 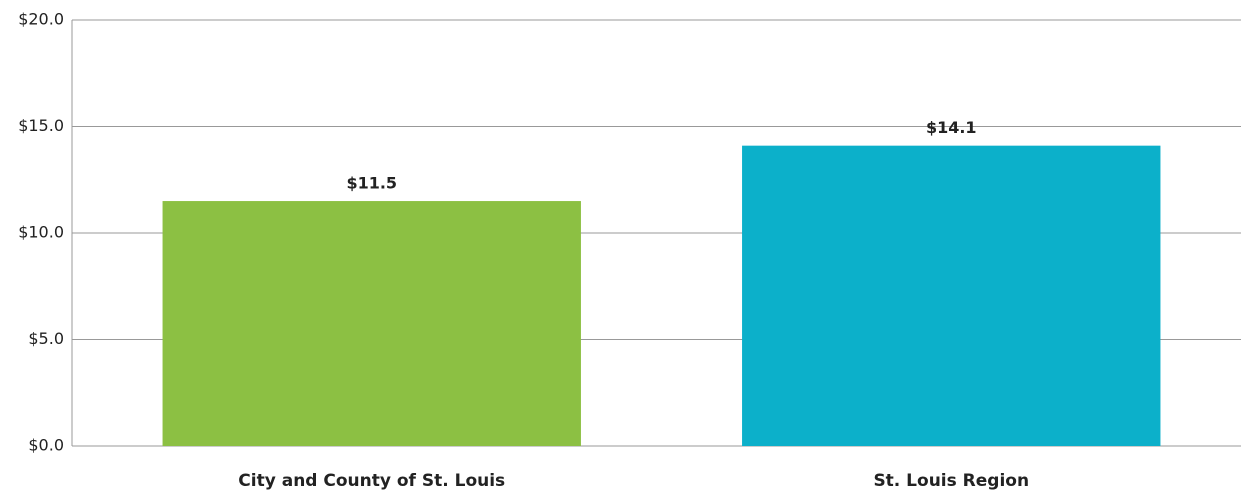 I want to click on data-label: $14.1, so click(x=951, y=127).